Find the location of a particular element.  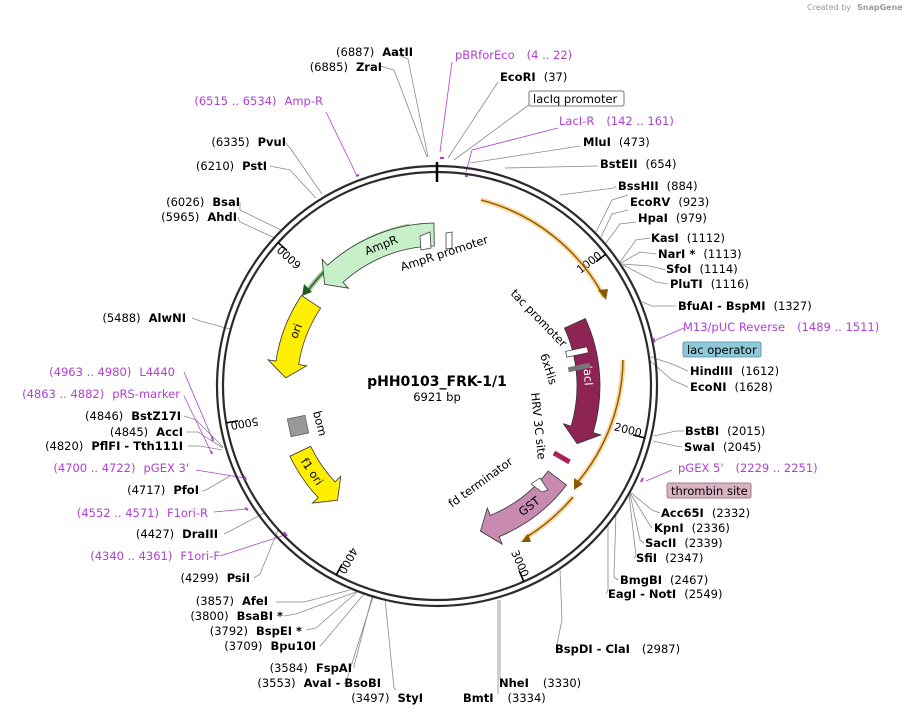

feature-arrow-ampr is located at coordinates (378, 255).